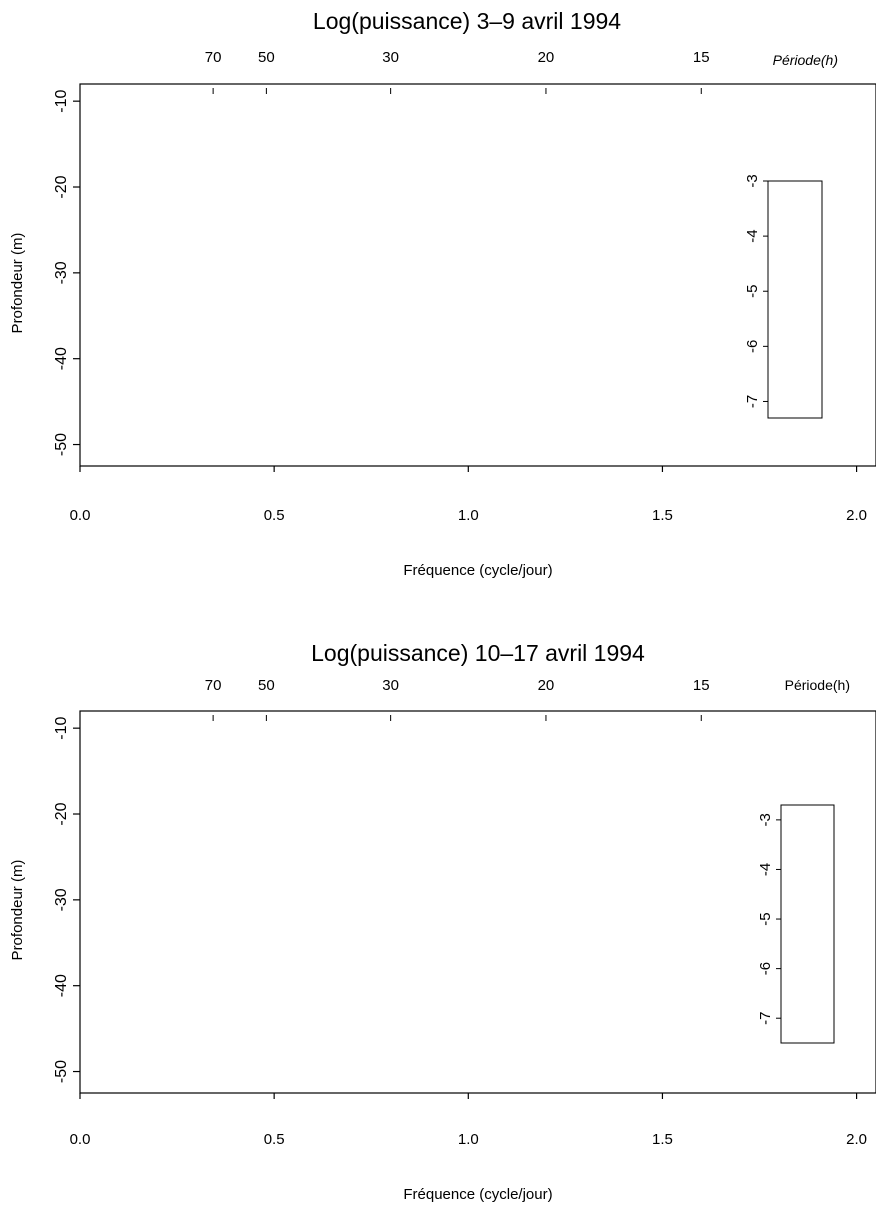 The width and height of the screenshot is (876, 1211). I want to click on y-axis-label: Profondeur (m), so click(17, 283).